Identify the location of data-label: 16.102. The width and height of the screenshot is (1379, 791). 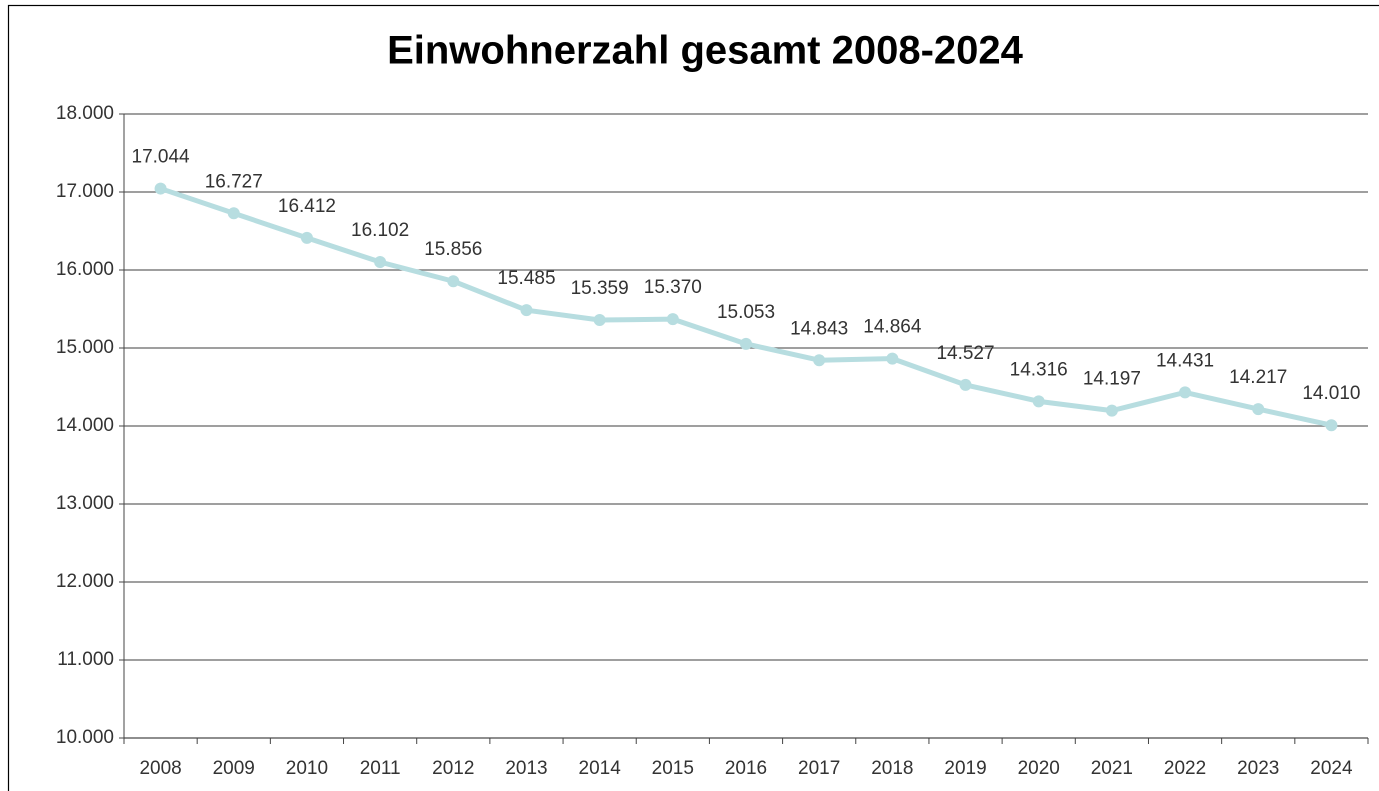
(380, 230).